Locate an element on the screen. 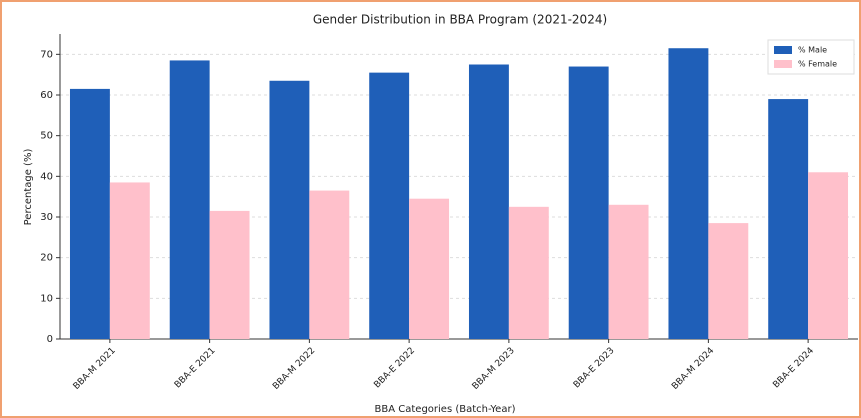  y-tick-label: 10 is located at coordinates (46, 298).